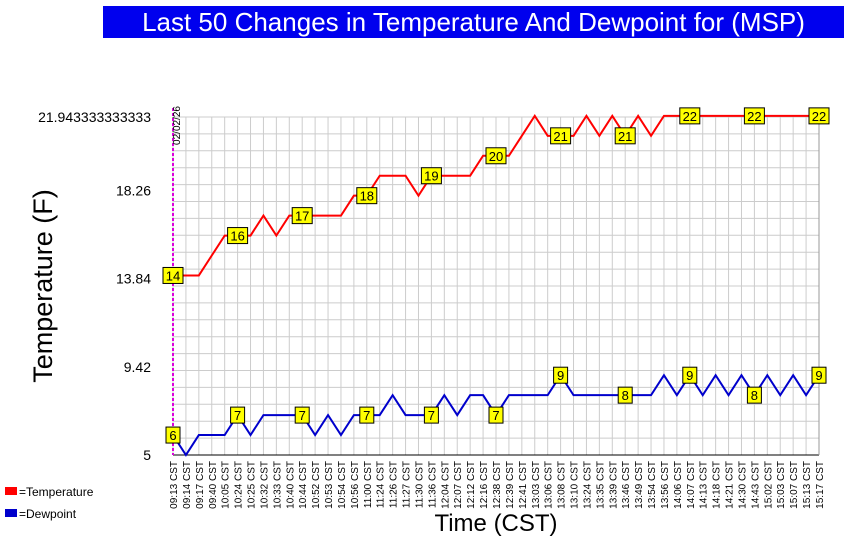 This screenshot has width=857, height=552. Describe the element at coordinates (613, 485) in the screenshot. I see `x-tick-label: 13:39 CST` at that location.